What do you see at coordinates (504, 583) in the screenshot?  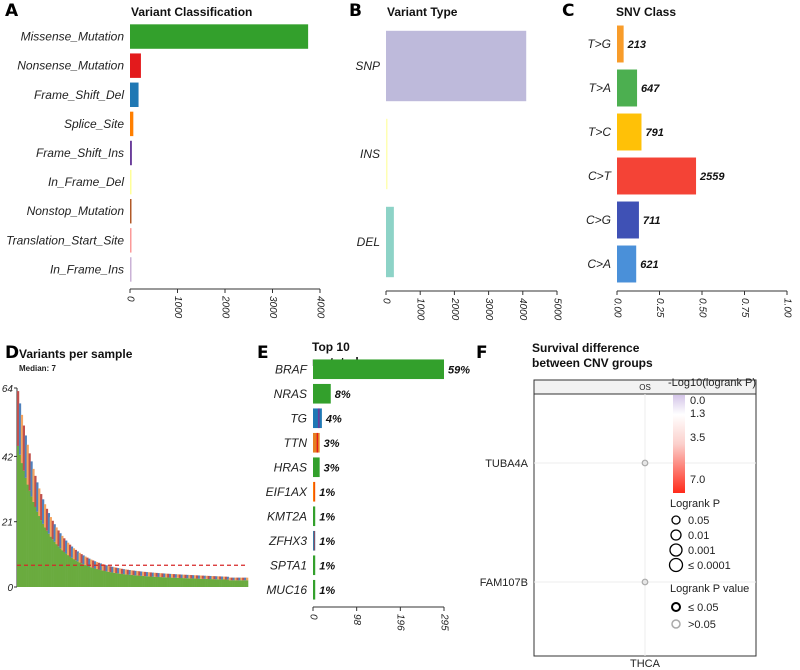 I see `chart-f-gene-label: FAM107B` at bounding box center [504, 583].